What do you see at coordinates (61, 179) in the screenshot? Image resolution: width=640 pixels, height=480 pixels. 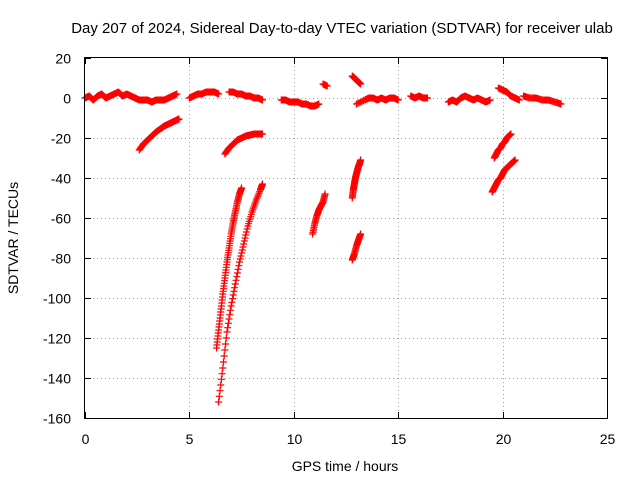 I see `y-tick-label: -40` at bounding box center [61, 179].